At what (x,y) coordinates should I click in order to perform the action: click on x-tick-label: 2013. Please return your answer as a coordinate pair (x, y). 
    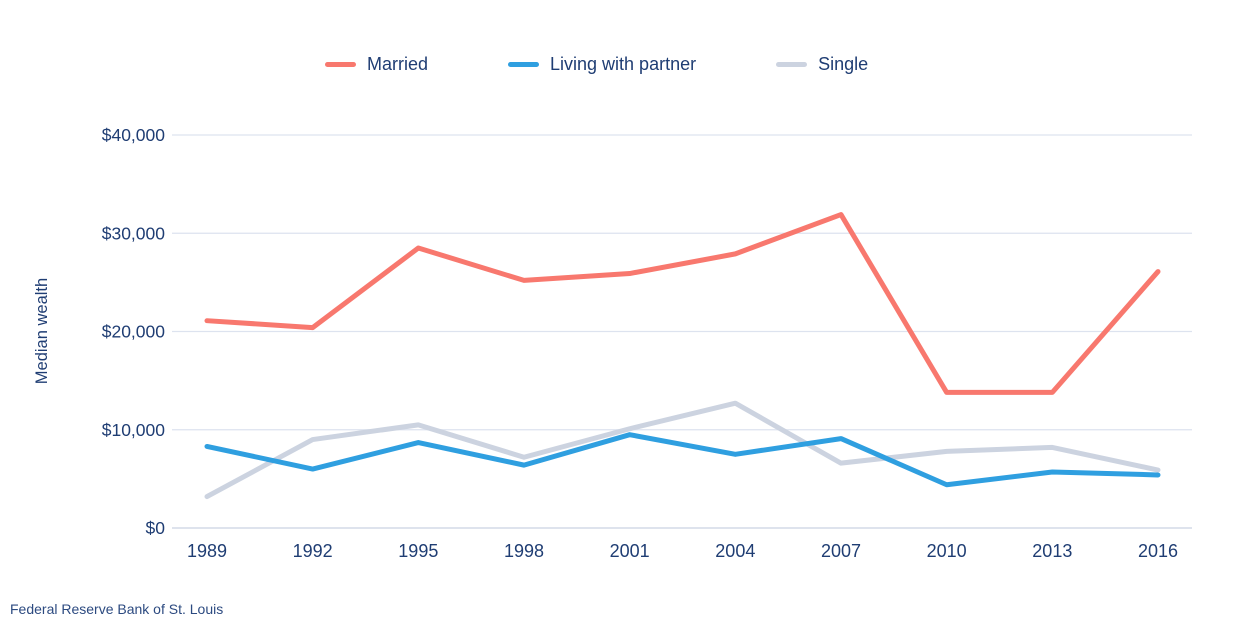
    Looking at the image, I should click on (1052, 551).